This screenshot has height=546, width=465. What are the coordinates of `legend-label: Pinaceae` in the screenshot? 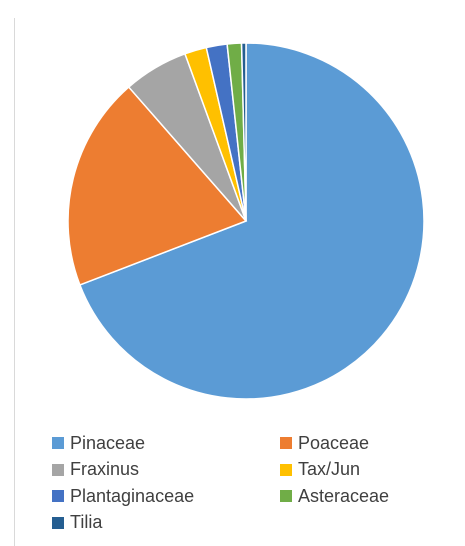 It's located at (108, 442).